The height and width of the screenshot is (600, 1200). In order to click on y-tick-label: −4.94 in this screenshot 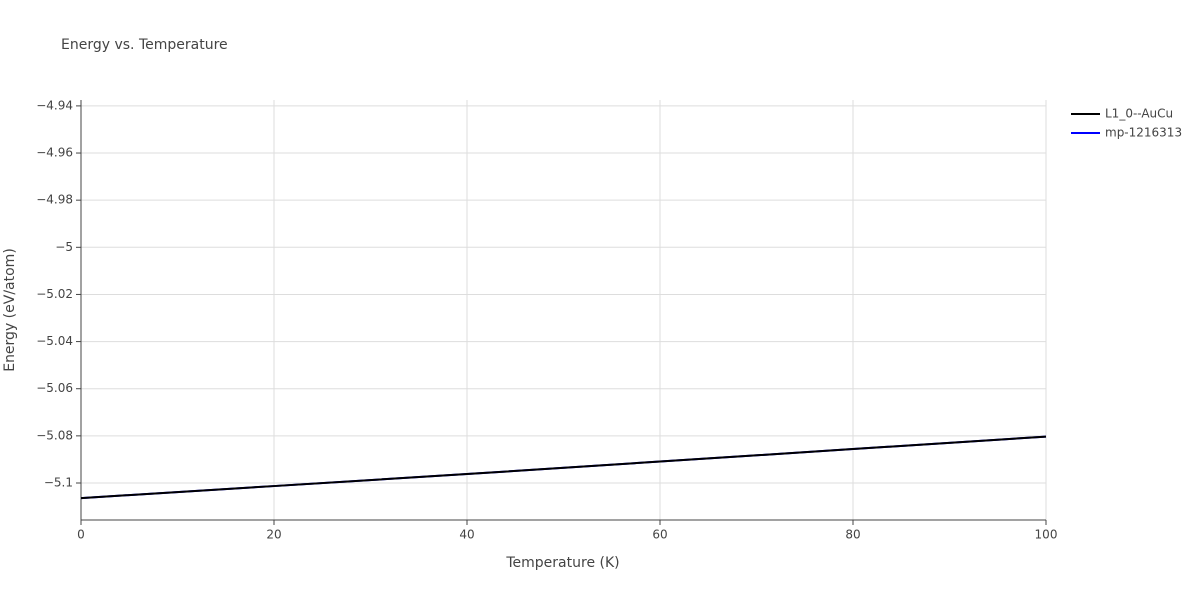, I will do `click(54, 105)`.